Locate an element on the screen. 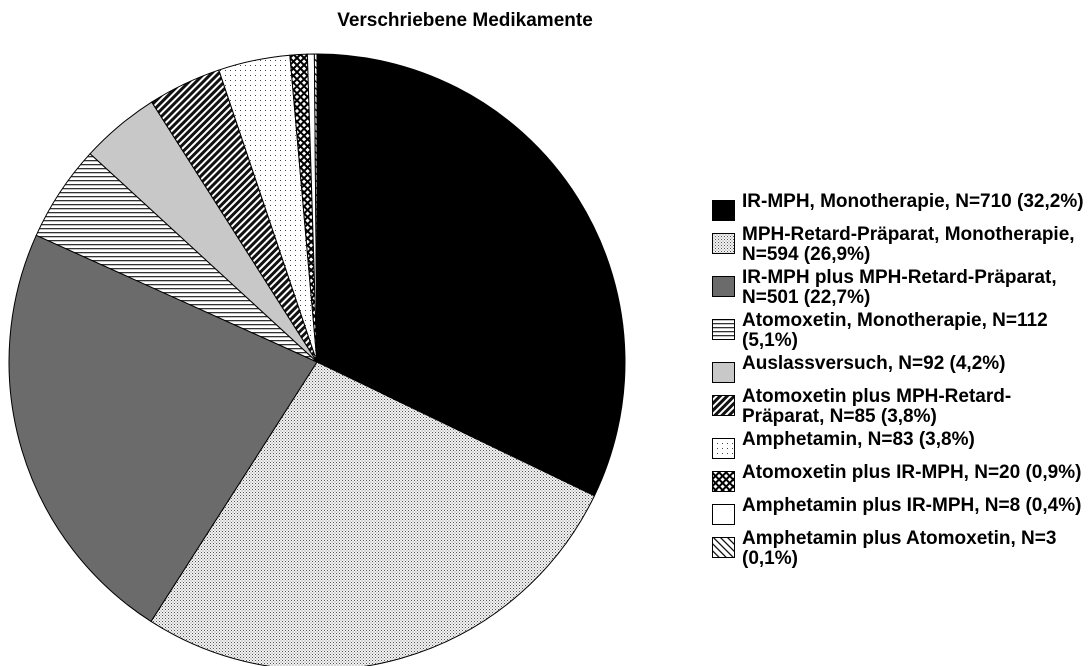 Image resolution: width=1091 pixels, height=666 pixels. legend-item: Atomoxetin plus IR-MPH, N=20 (0,9%) is located at coordinates (899, 478).